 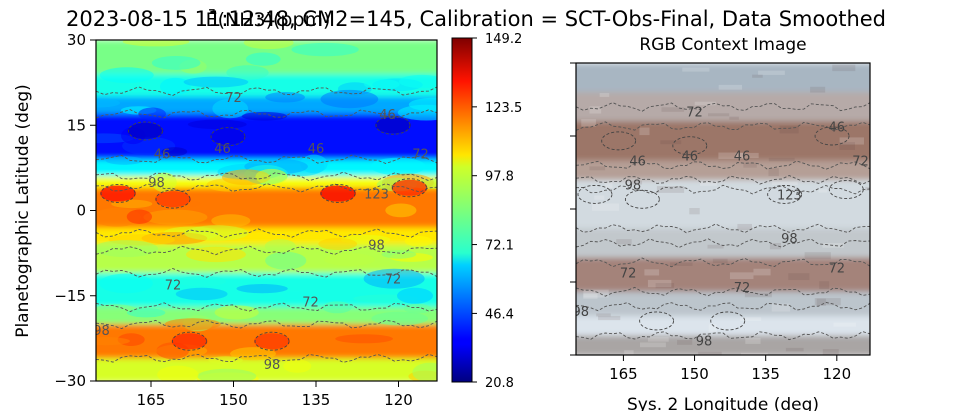 What do you see at coordinates (70, 381) in the screenshot?
I see `heatmap-y-tick-label: −30` at bounding box center [70, 381].